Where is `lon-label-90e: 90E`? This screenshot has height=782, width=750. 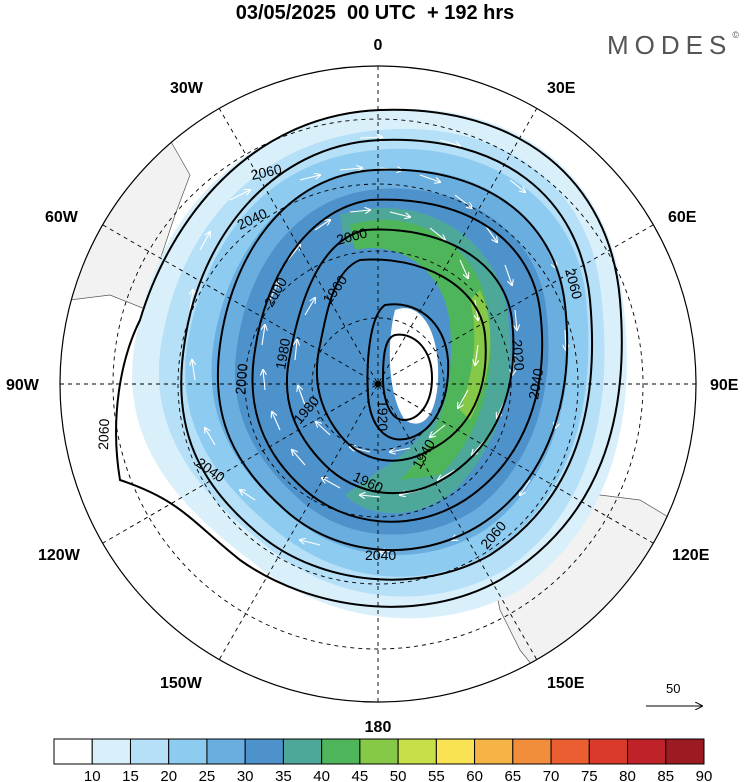 lon-label-90e: 90E is located at coordinates (724, 385).